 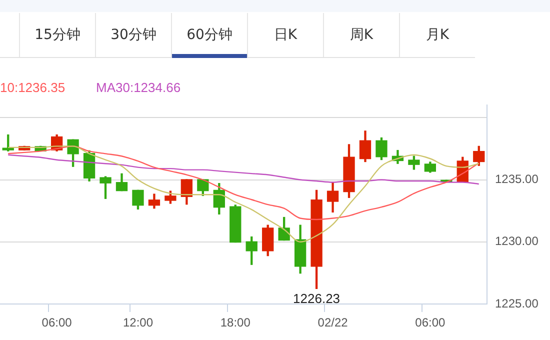 I want to click on x-tick-label: 02/22, so click(x=333, y=323).